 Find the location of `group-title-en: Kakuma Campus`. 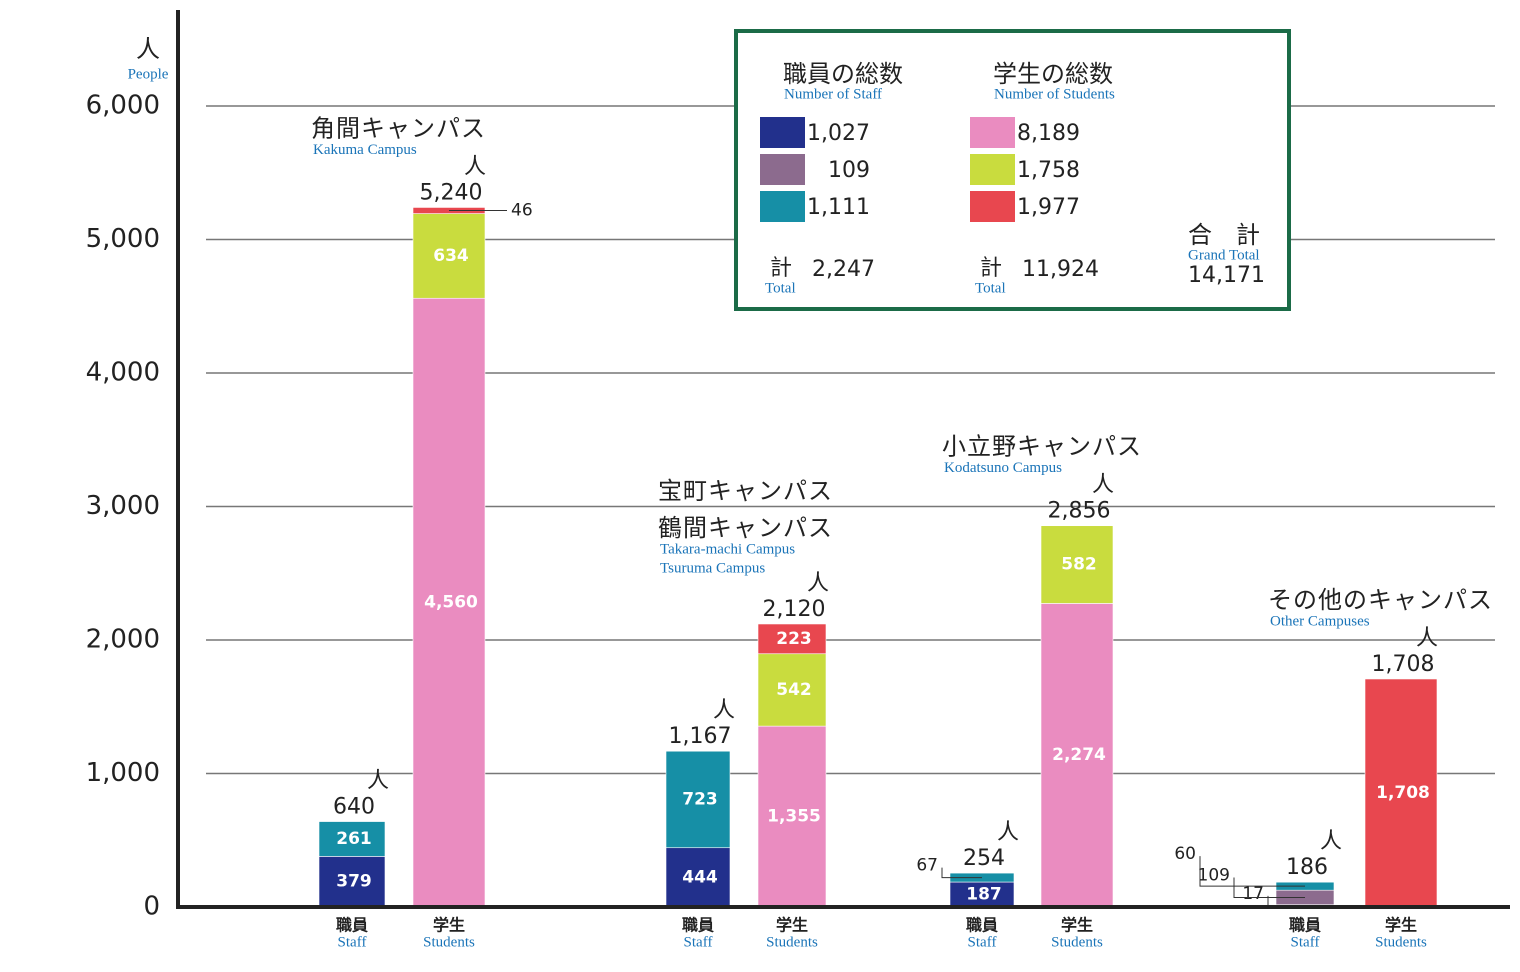

group-title-en: Kakuma Campus is located at coordinates (365, 150).